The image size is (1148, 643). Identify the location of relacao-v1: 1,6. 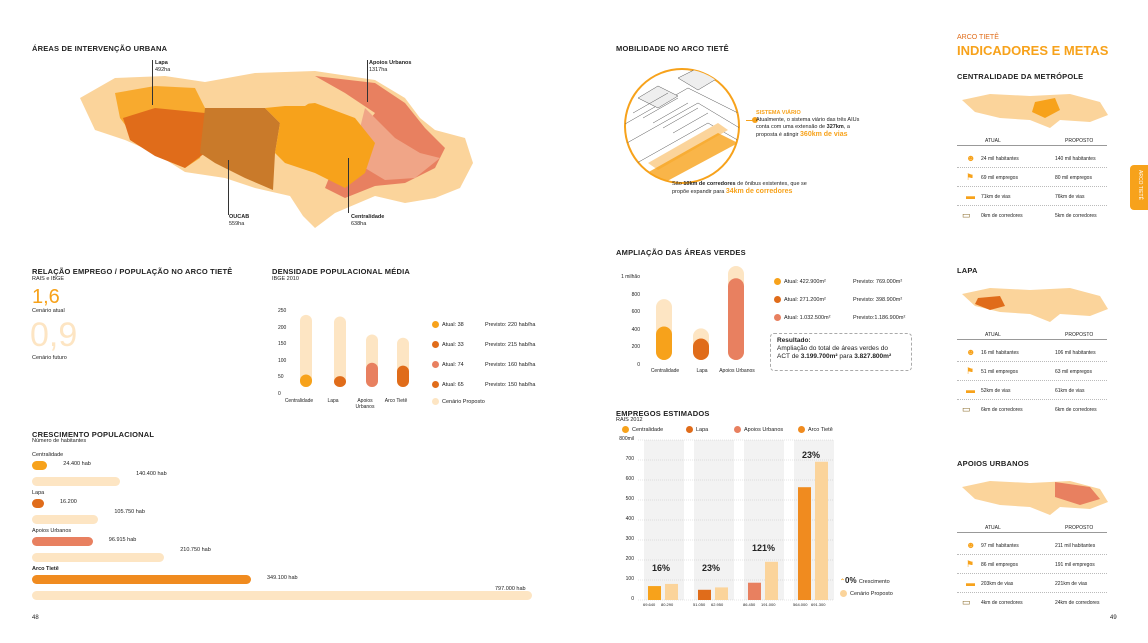
(46, 297).